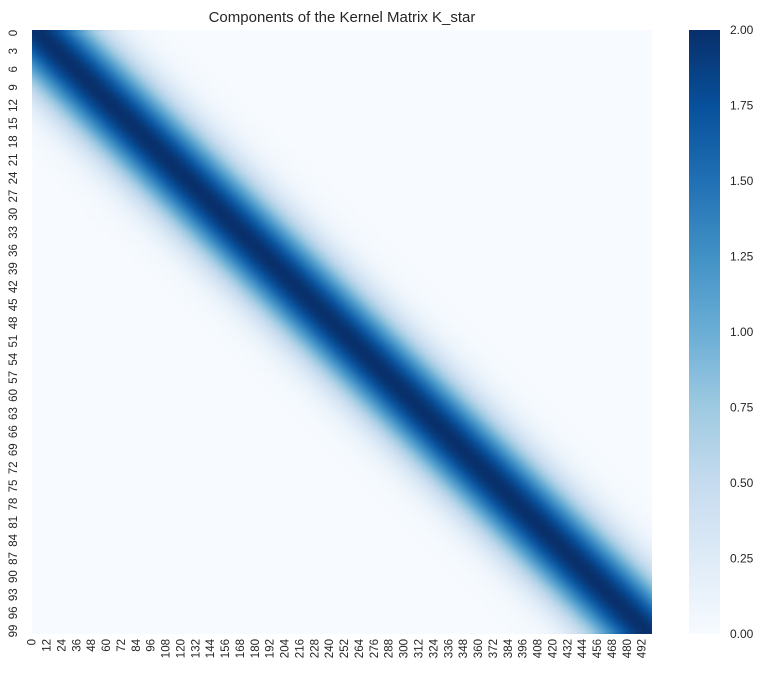 This screenshot has width=767, height=682. What do you see at coordinates (77, 645) in the screenshot?
I see `x-tick-label: 36` at bounding box center [77, 645].